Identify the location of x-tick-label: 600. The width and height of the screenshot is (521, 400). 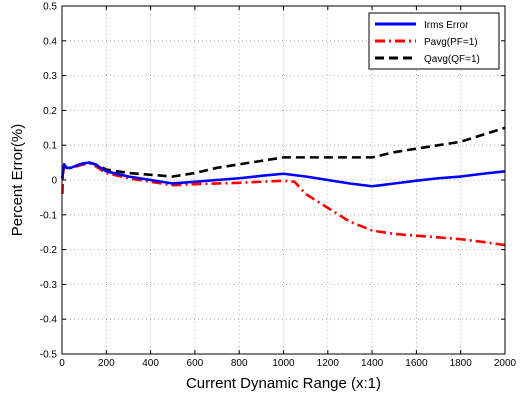
(195, 363).